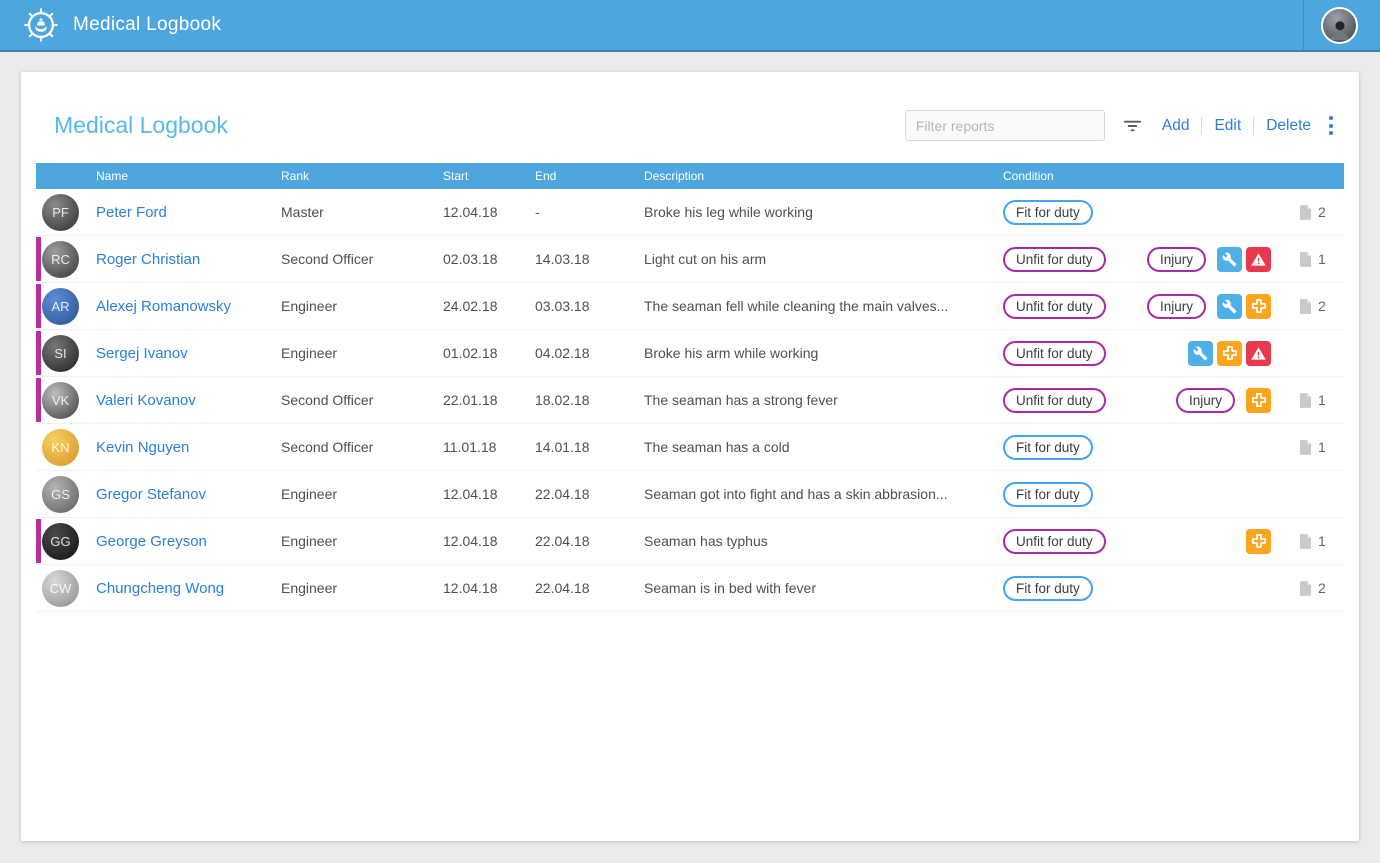  I want to click on app-title: Medical Logbook, so click(147, 24).